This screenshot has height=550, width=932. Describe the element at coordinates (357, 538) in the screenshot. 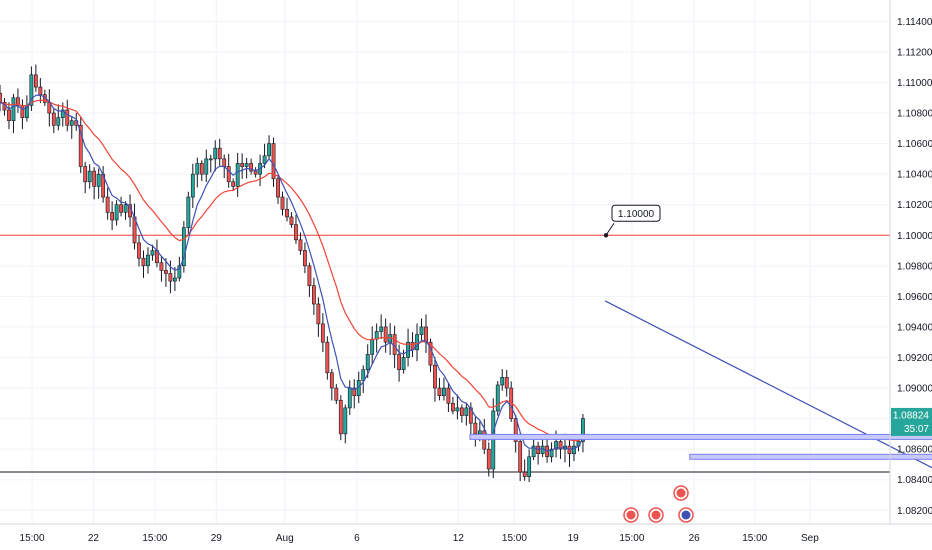

I see `time-axis-tick-label: 6` at that location.